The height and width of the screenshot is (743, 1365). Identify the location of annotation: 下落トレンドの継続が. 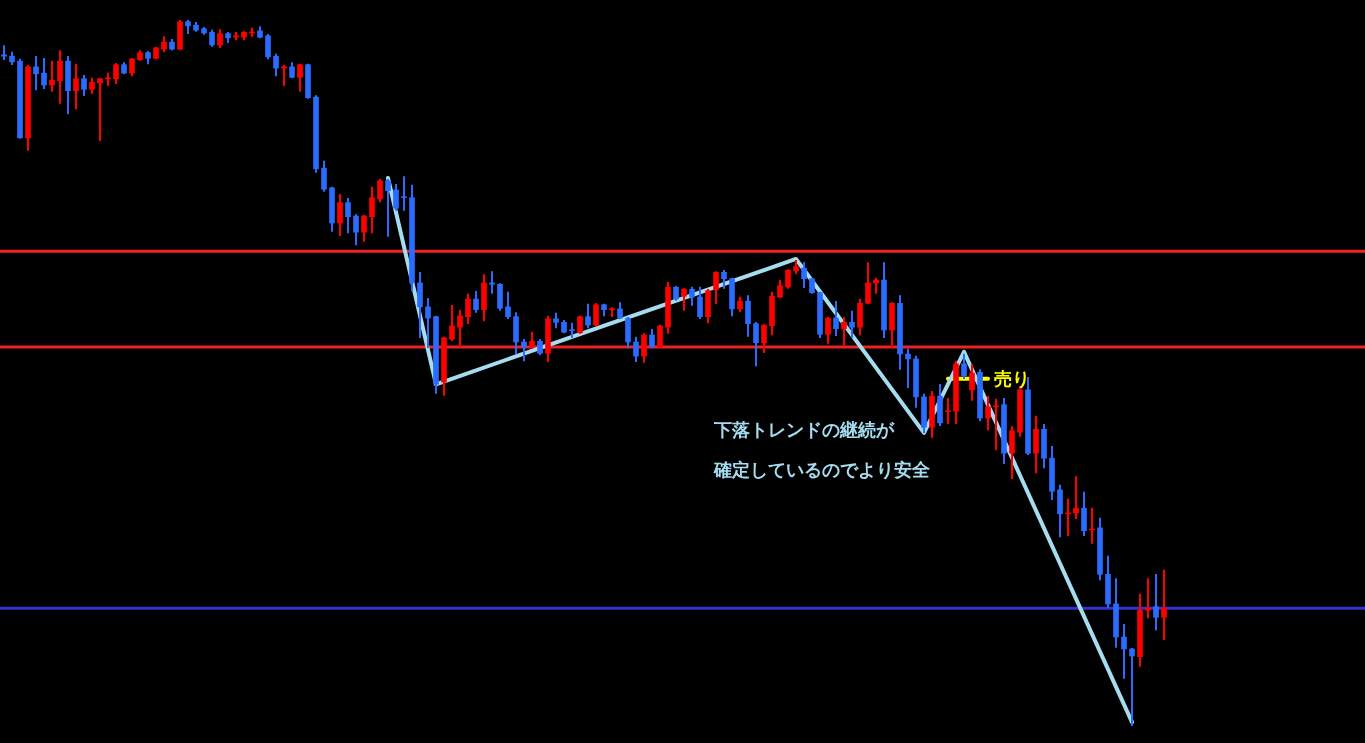
(805, 430).